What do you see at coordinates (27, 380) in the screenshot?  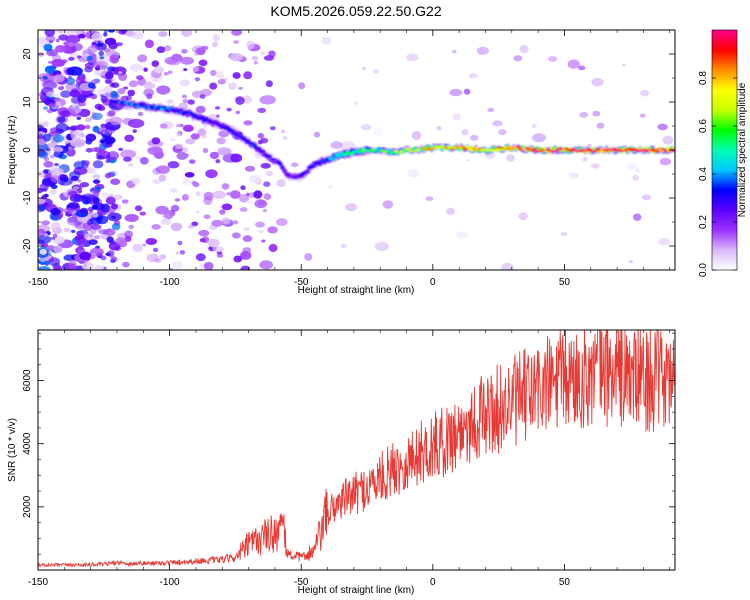 I see `snr-y-tick-label: 6000` at bounding box center [27, 380].